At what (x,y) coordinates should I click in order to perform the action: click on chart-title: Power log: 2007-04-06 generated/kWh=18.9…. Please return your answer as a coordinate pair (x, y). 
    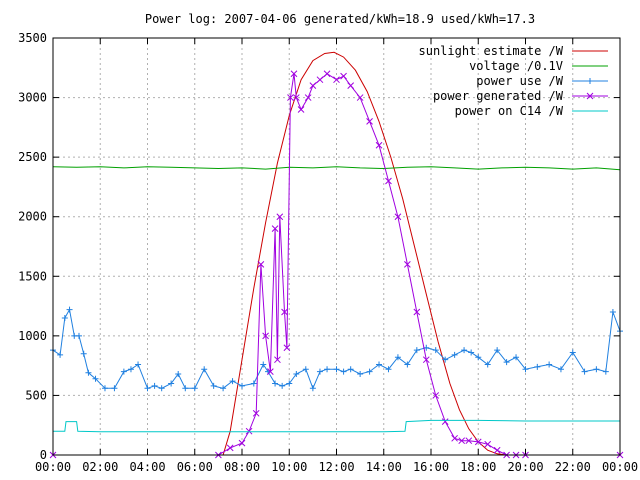
    Looking at the image, I should click on (340, 19).